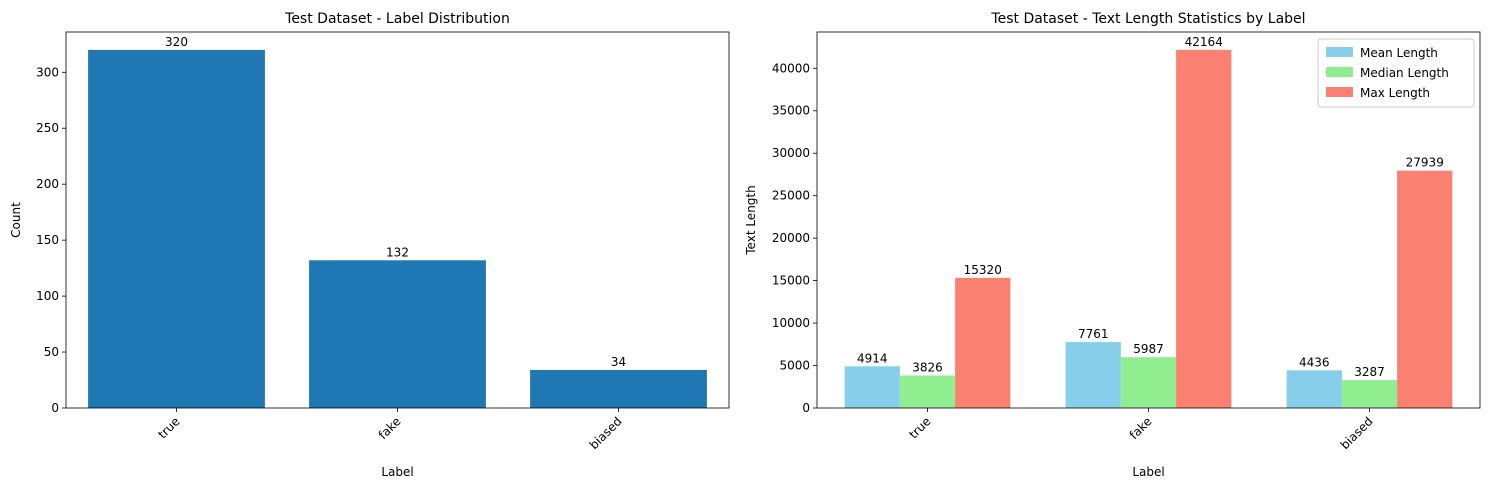 The image size is (1489, 490). Describe the element at coordinates (872, 358) in the screenshot. I see `data-label: 4914` at that location.